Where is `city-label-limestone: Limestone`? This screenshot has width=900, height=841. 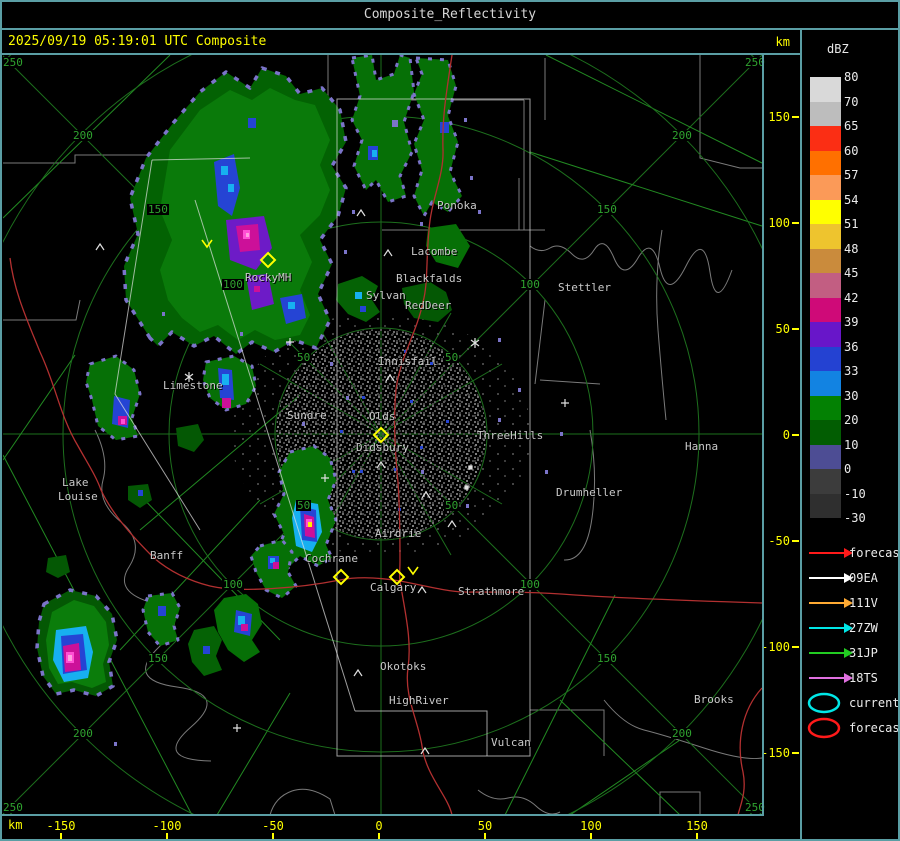 city-label-limestone: Limestone is located at coordinates (193, 385).